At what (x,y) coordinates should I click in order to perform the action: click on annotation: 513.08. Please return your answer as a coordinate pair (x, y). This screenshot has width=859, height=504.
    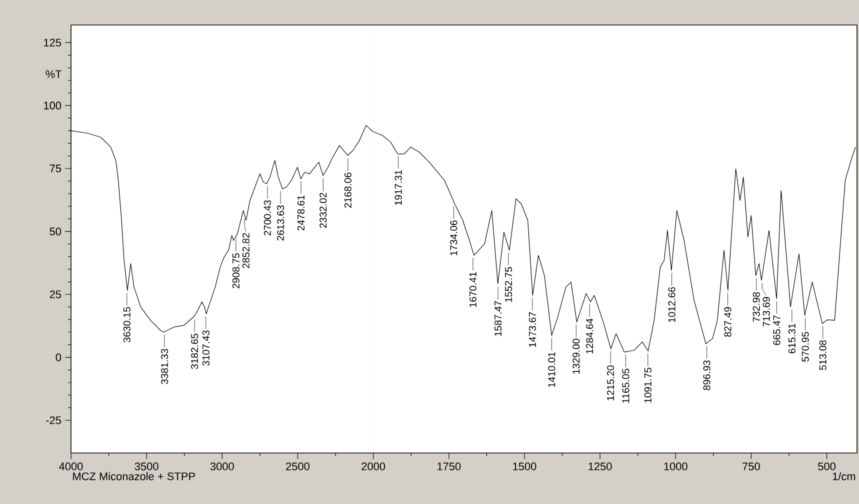
    Looking at the image, I should click on (822, 355).